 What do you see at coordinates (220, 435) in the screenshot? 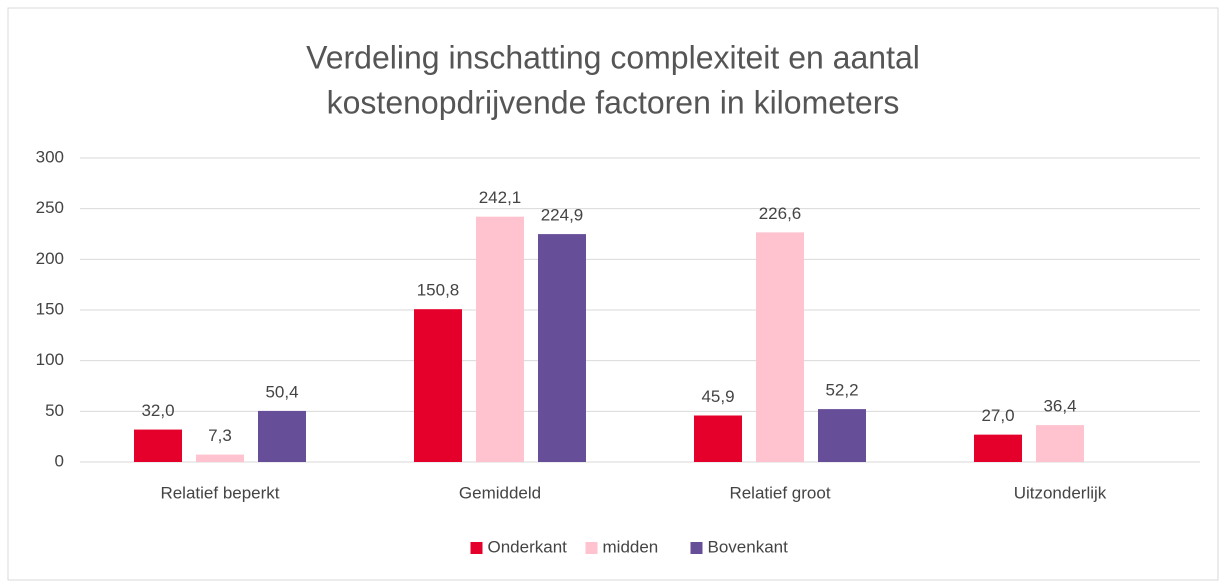
I see `data-label: 7,3` at bounding box center [220, 435].